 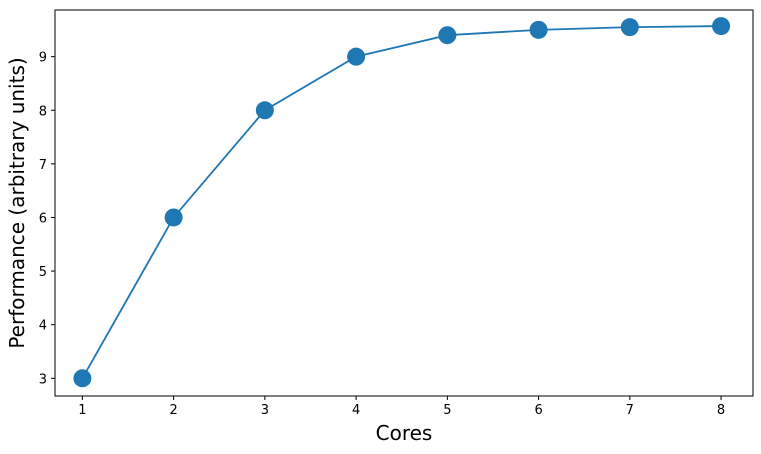 What do you see at coordinates (721, 410) in the screenshot?
I see `x-tick-label: 8` at bounding box center [721, 410].